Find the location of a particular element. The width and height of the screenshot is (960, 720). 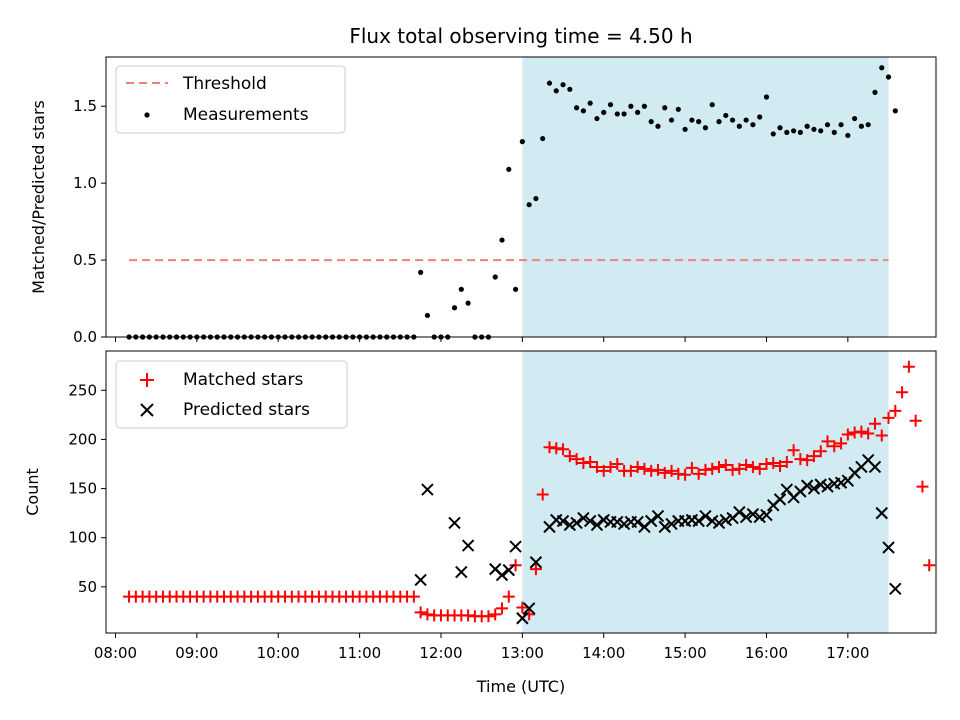

y-tick-label: 200 is located at coordinates (82, 439).